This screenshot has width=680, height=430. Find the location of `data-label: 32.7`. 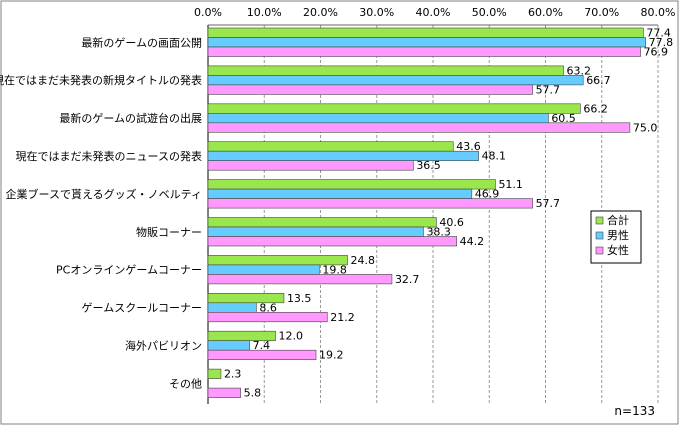

data-label: 32.7 is located at coordinates (407, 279).